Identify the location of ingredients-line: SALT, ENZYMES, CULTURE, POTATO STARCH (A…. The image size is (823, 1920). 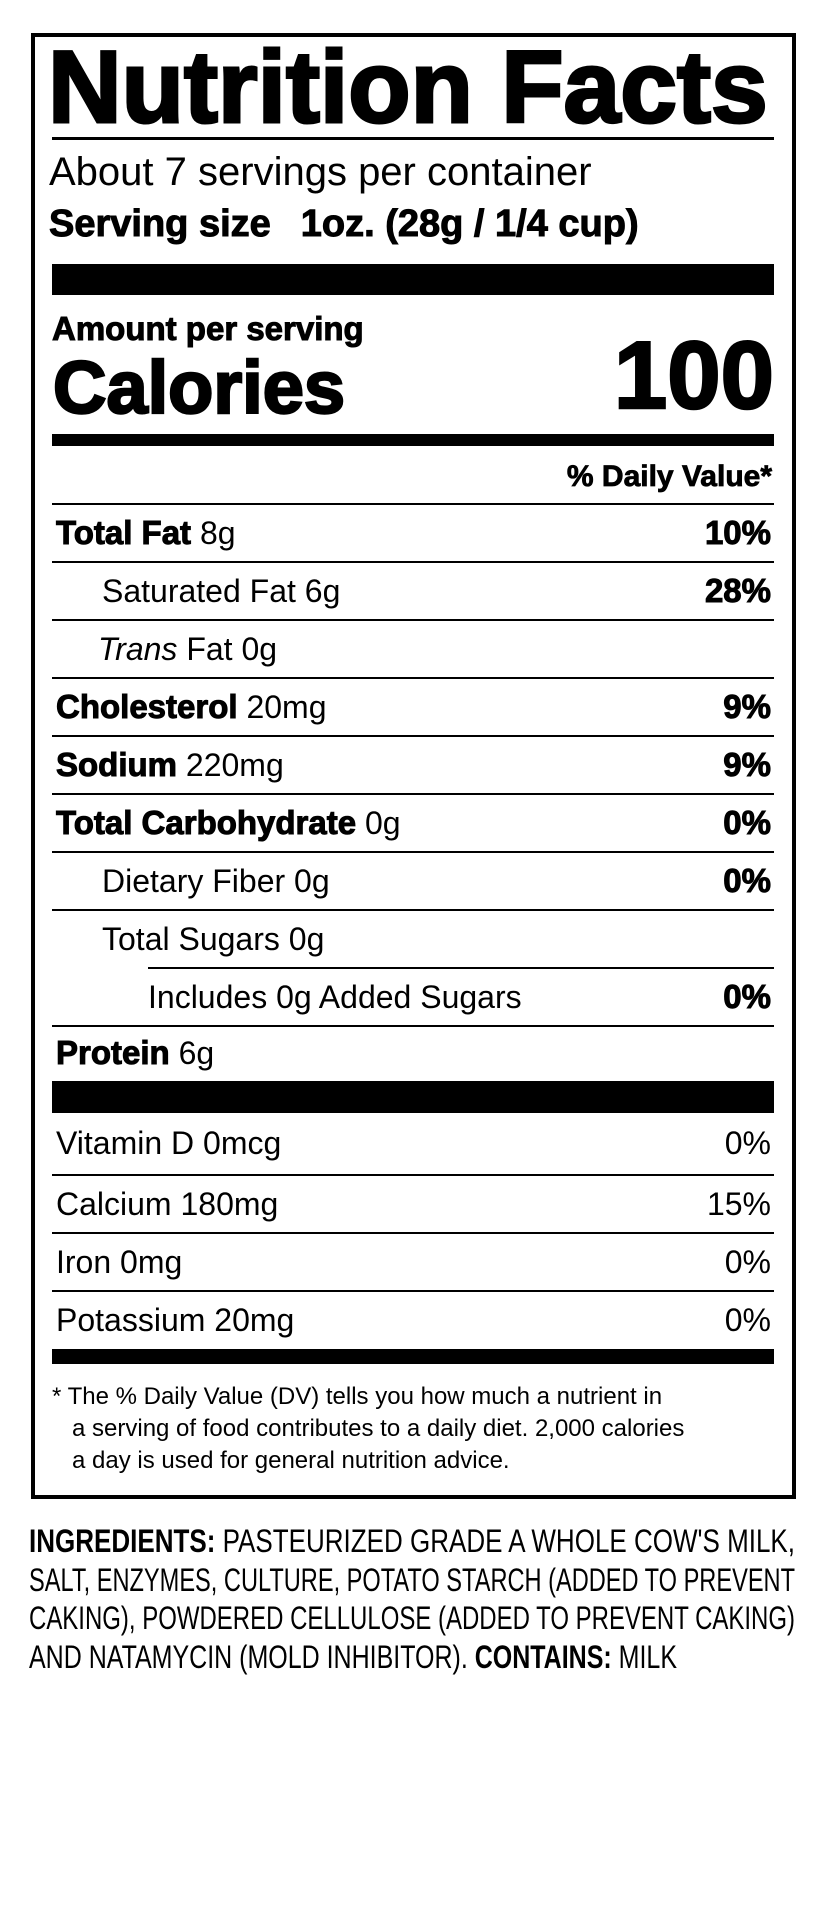
(412, 1580).